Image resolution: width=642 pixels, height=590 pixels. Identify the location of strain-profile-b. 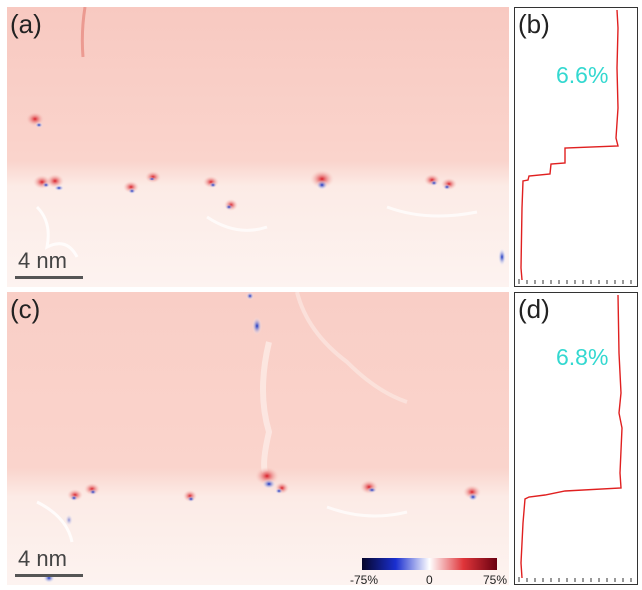
(576, 147).